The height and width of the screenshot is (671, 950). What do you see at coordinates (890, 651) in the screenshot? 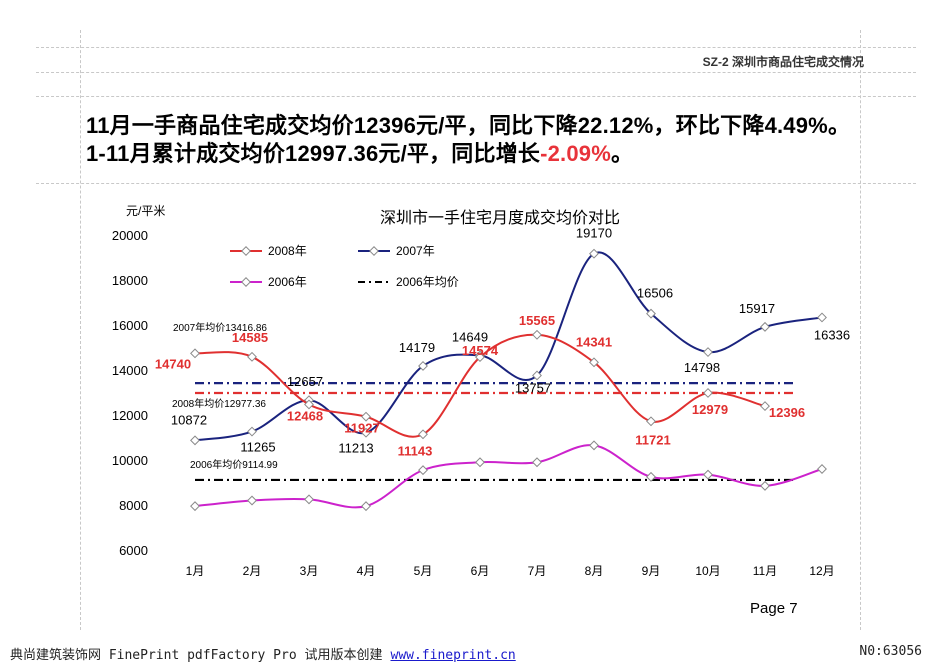
I see `footer-id: N0:63056` at bounding box center [890, 651].